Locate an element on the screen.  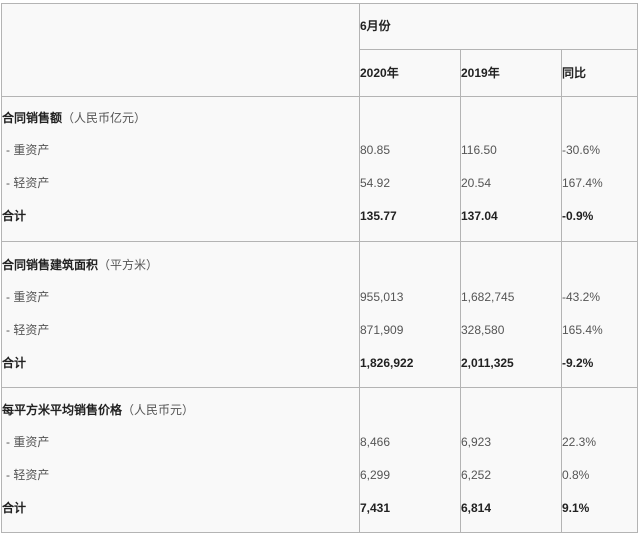
cell-value: 955,013 is located at coordinates (382, 297).